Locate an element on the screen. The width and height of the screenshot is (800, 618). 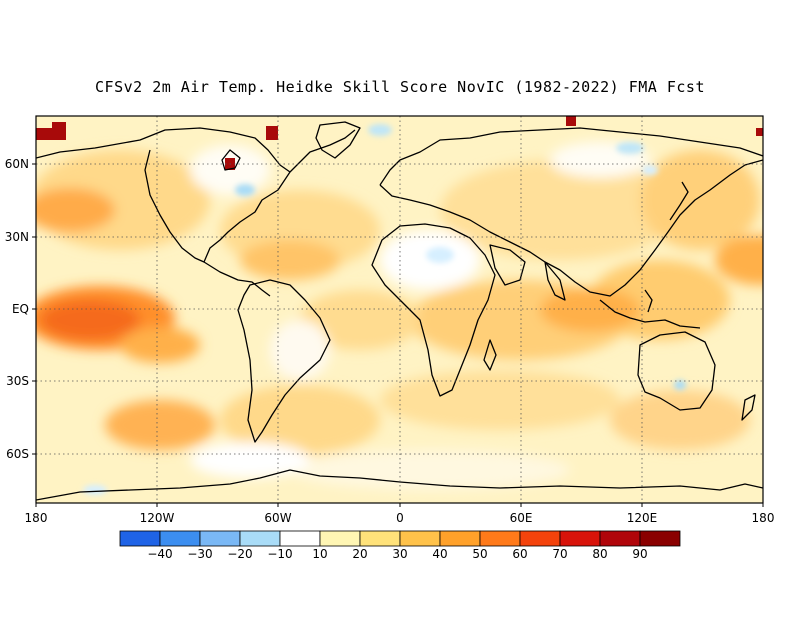
lat-tick-30s: 30S is located at coordinates (17, 381).